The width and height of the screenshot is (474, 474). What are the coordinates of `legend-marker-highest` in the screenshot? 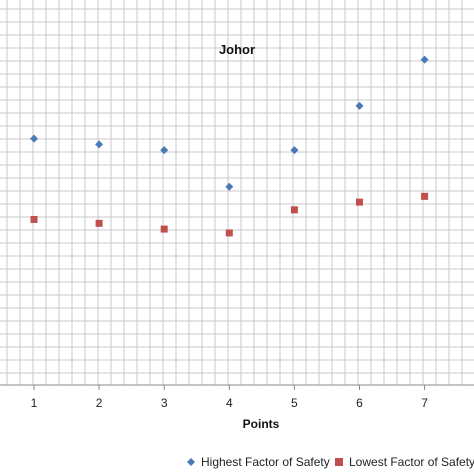 It's located at (191, 462).